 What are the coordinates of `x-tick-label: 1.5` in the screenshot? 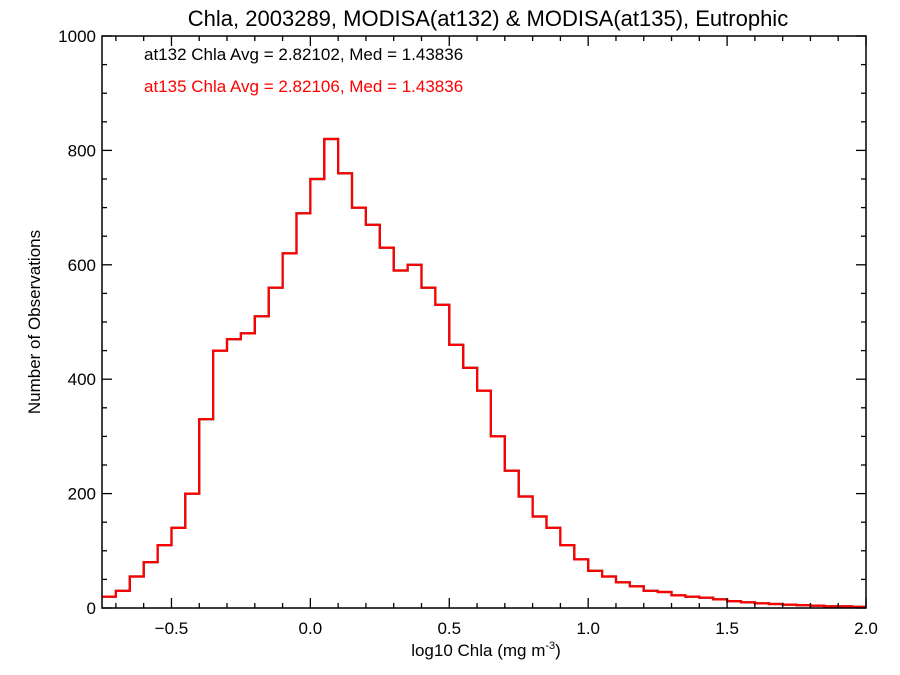 It's located at (727, 628).